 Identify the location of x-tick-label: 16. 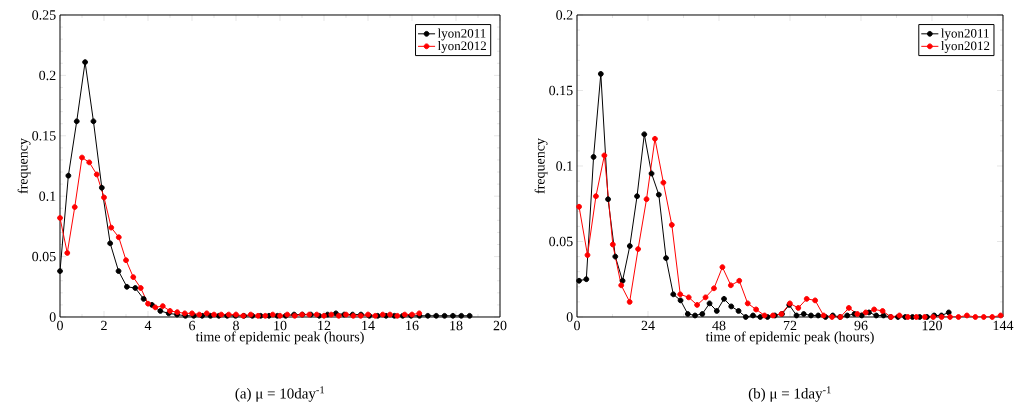
(412, 325).